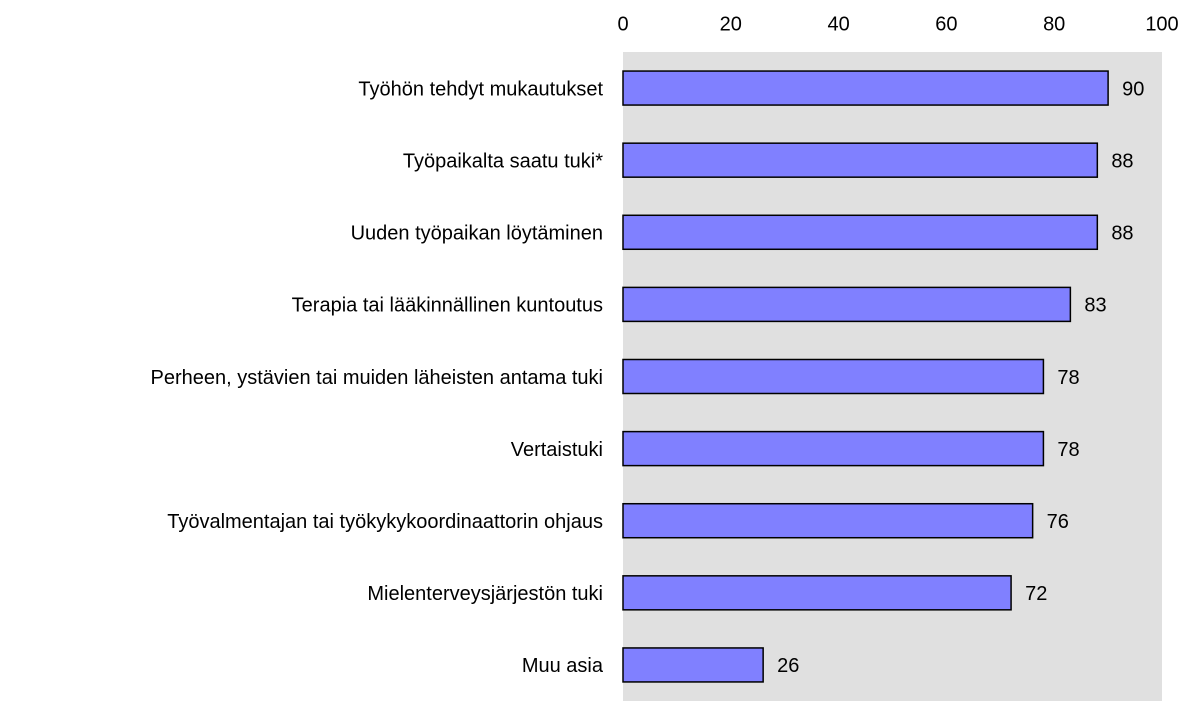 Image resolution: width=1188 pixels, height=701 pixels. What do you see at coordinates (557, 450) in the screenshot?
I see `y-tick-label: Vertaistuki` at bounding box center [557, 450].